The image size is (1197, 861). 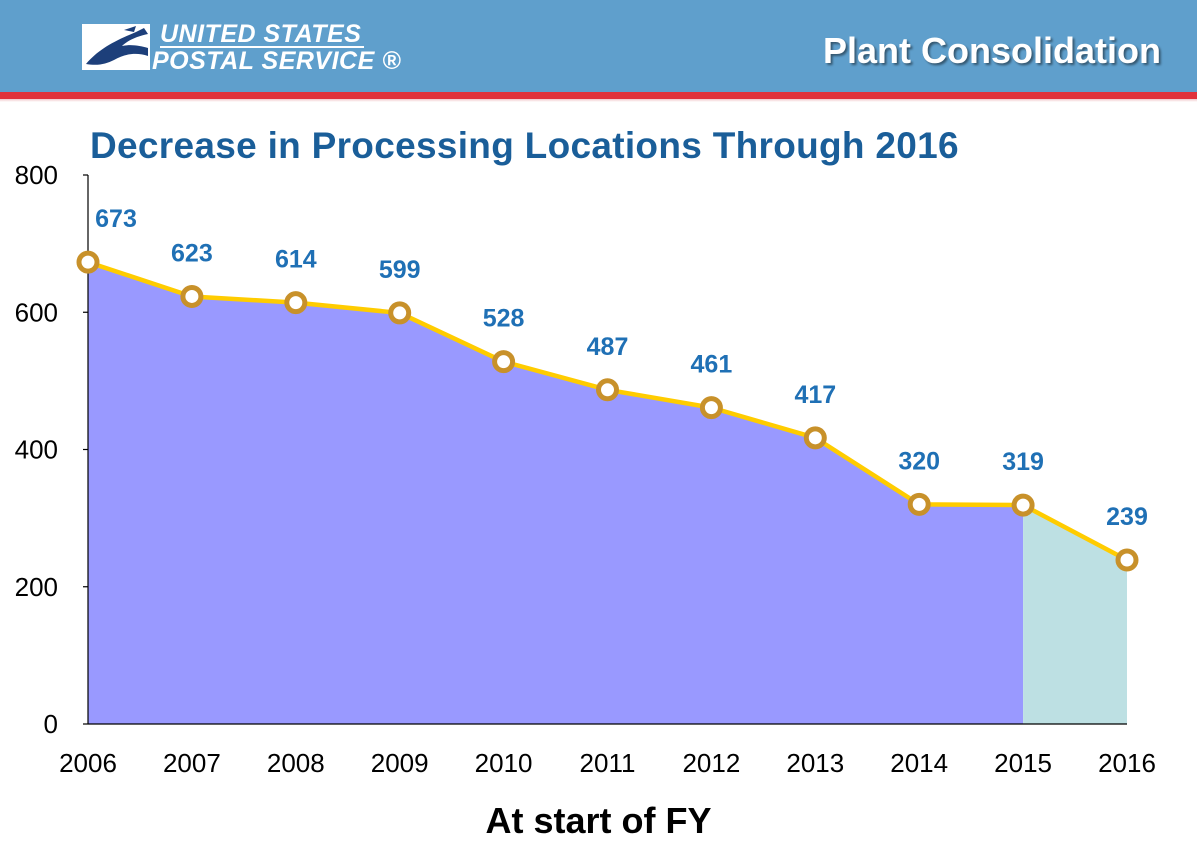 I want to click on x-tick-label-2009: 2009, so click(x=400, y=763).